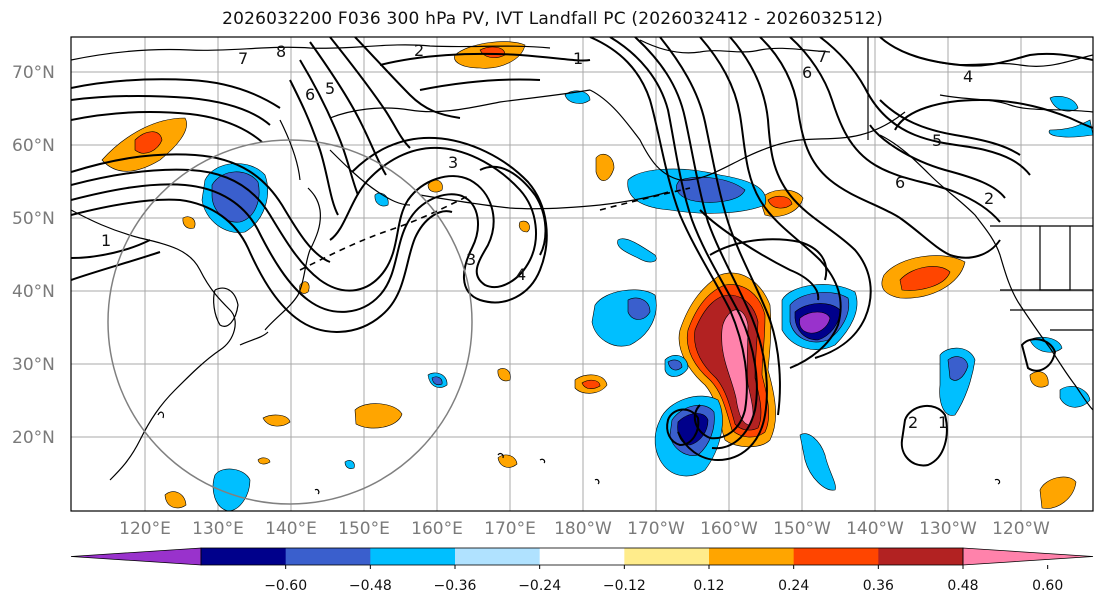 The width and height of the screenshot is (1105, 604). Describe the element at coordinates (645, 199) in the screenshot. I see `trough-axis-east` at that location.